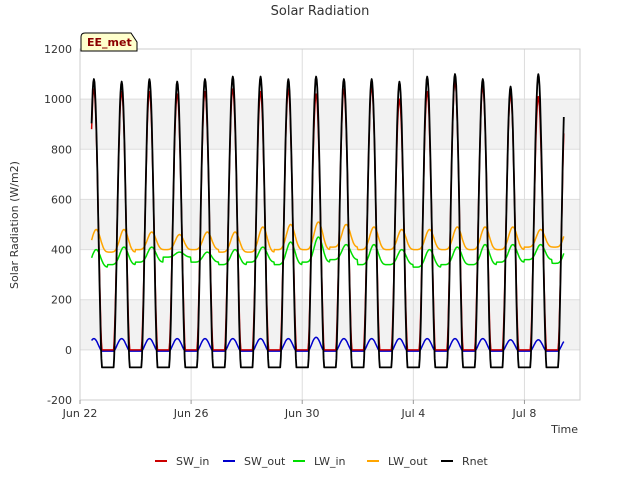  Describe the element at coordinates (412, 413) in the screenshot. I see `x-tick-label: Jul 4` at that location.